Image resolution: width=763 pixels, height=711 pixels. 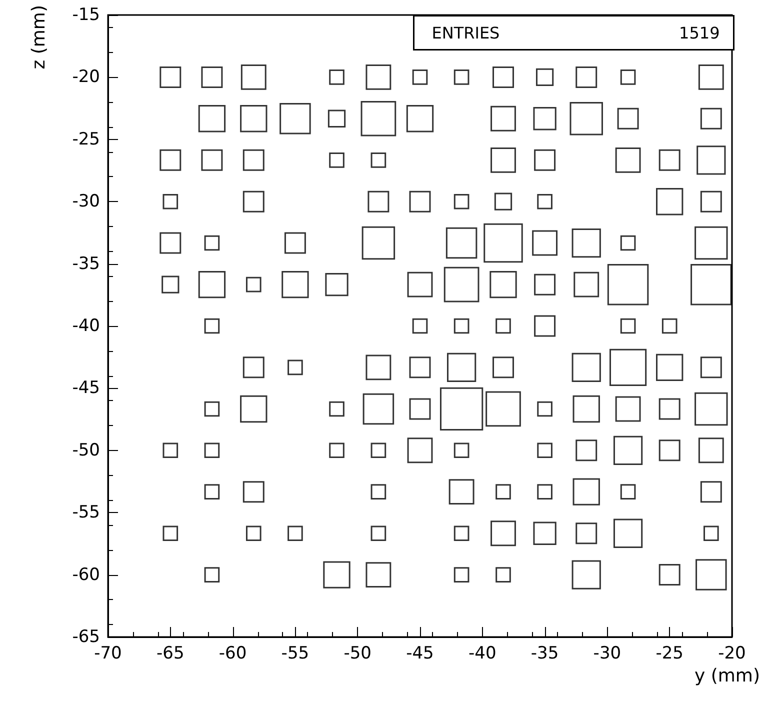 What do you see at coordinates (86, 202) in the screenshot?
I see `y-tick-label: -30` at bounding box center [86, 202].